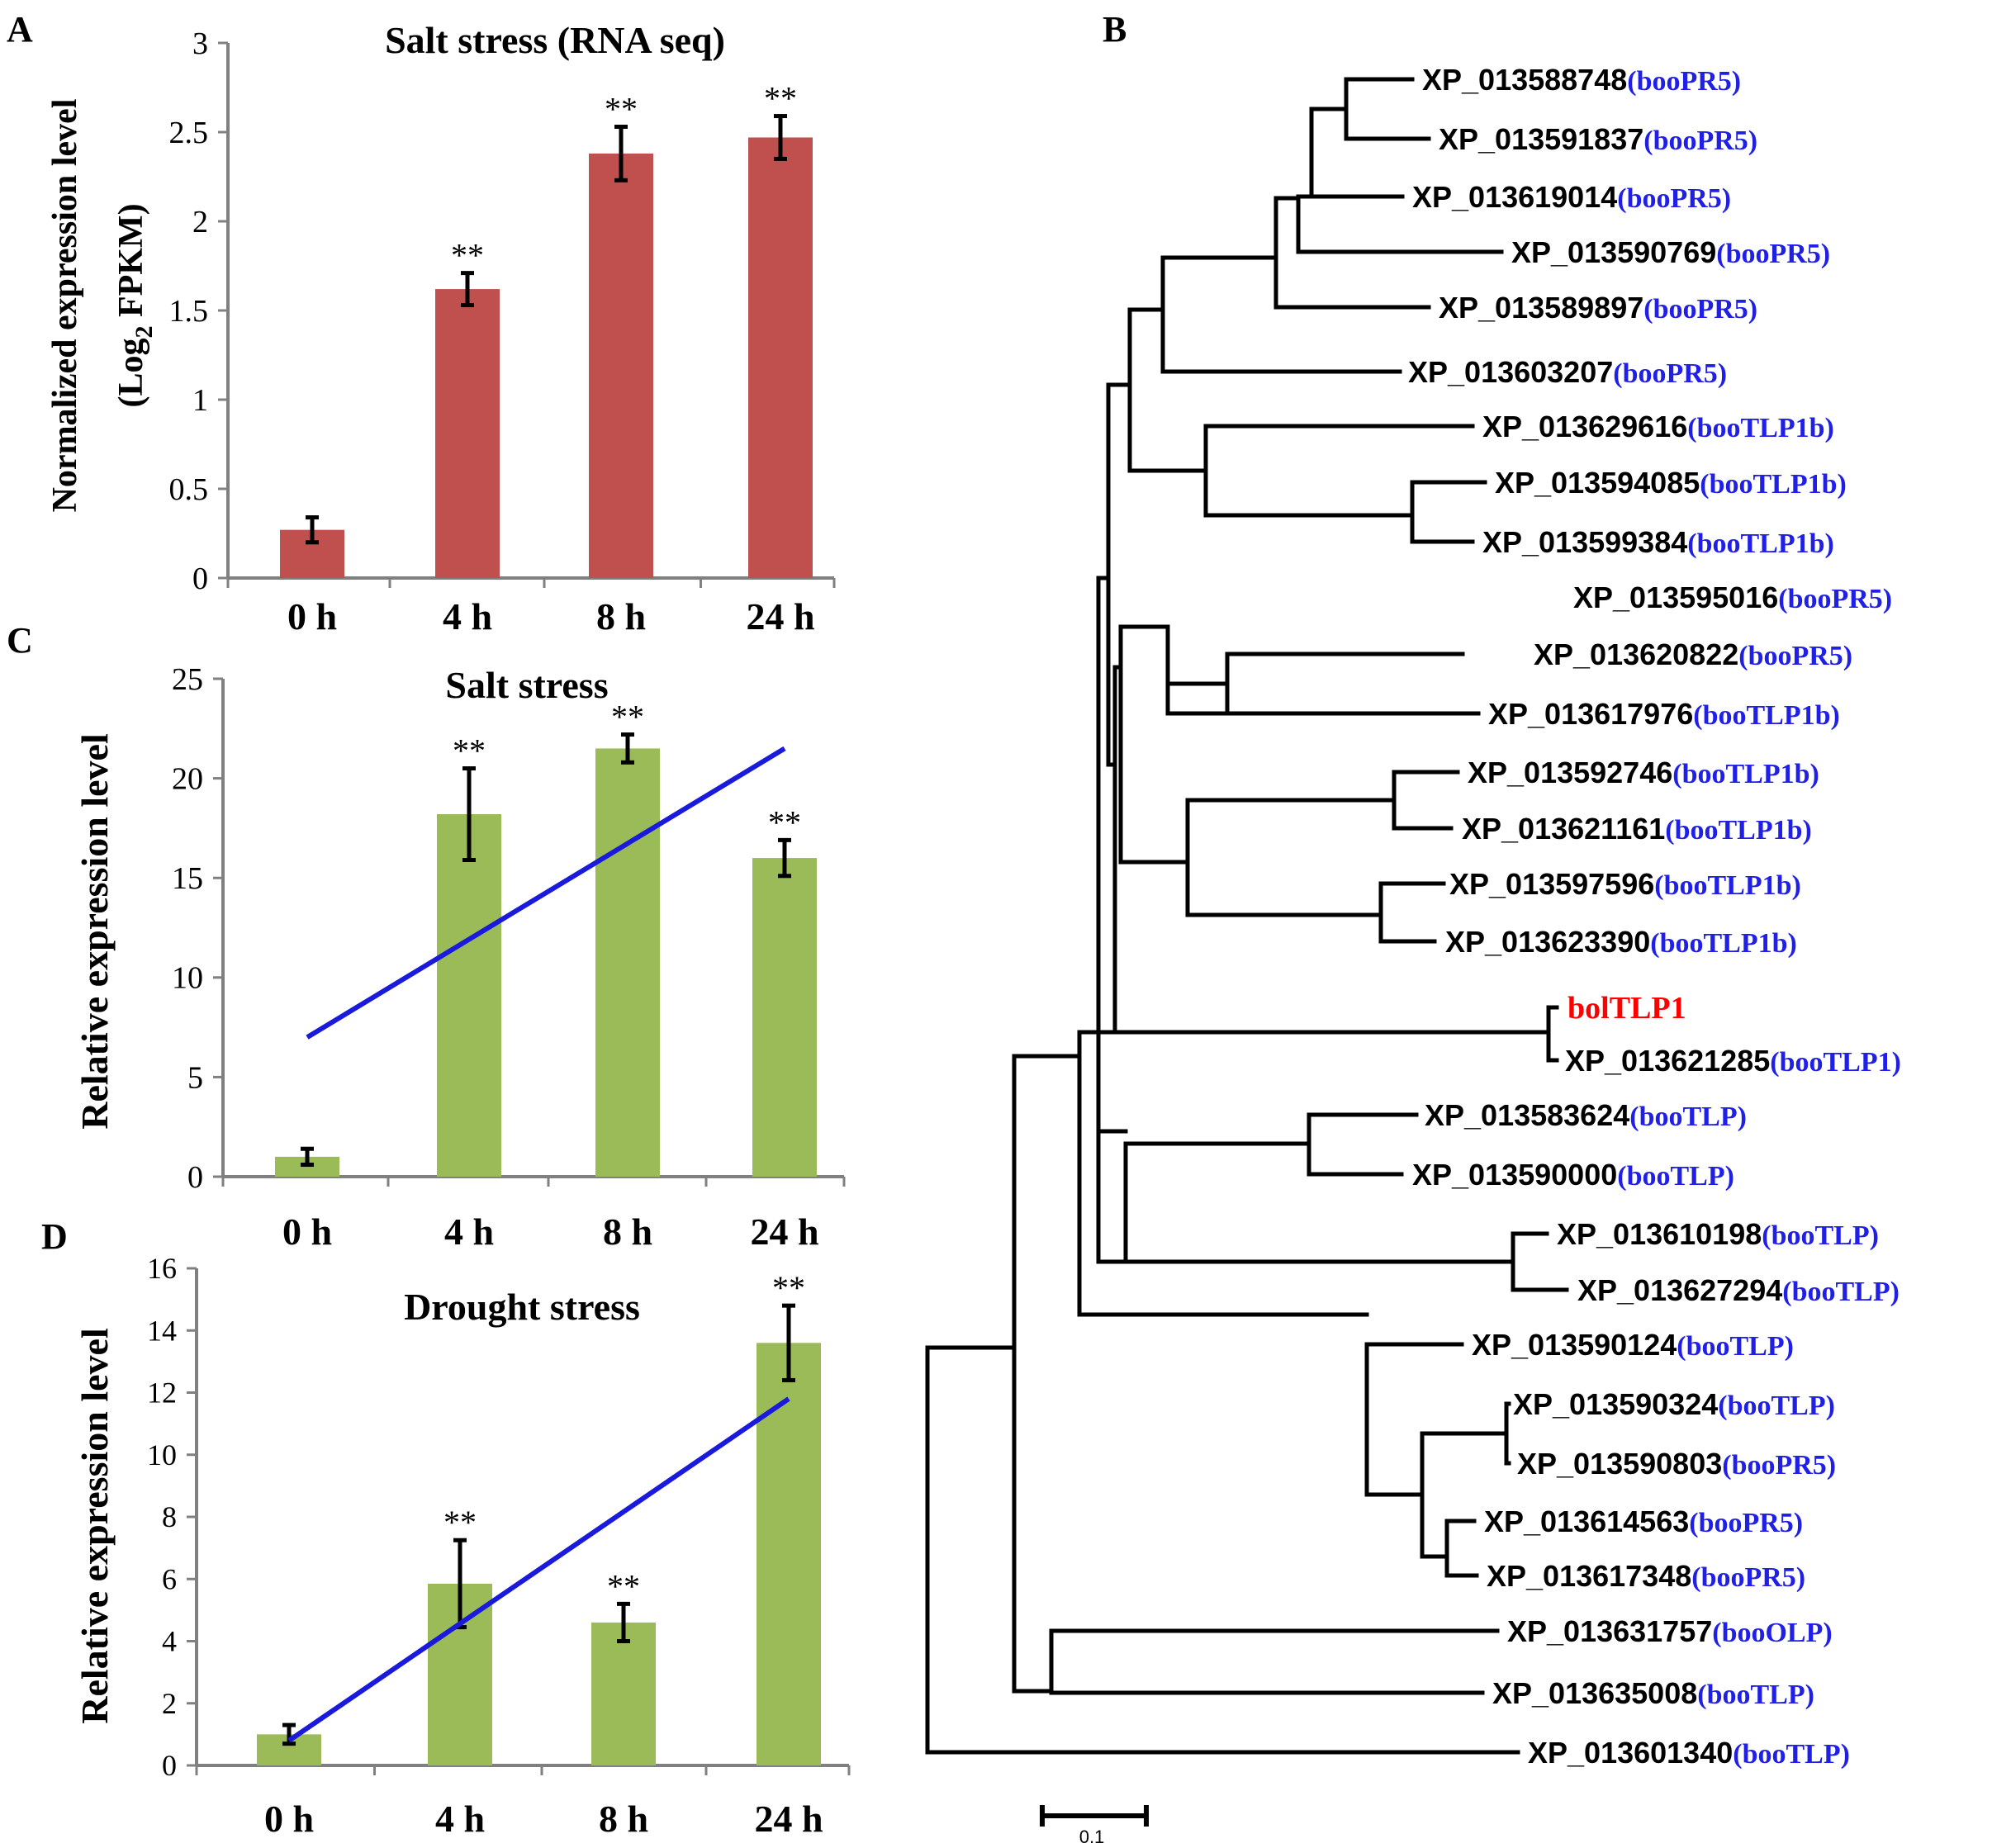 This screenshot has height=1848, width=1992. What do you see at coordinates (1581, 80) in the screenshot?
I see `tree-leaf-label: XP_013588748(booPR5)` at bounding box center [1581, 80].